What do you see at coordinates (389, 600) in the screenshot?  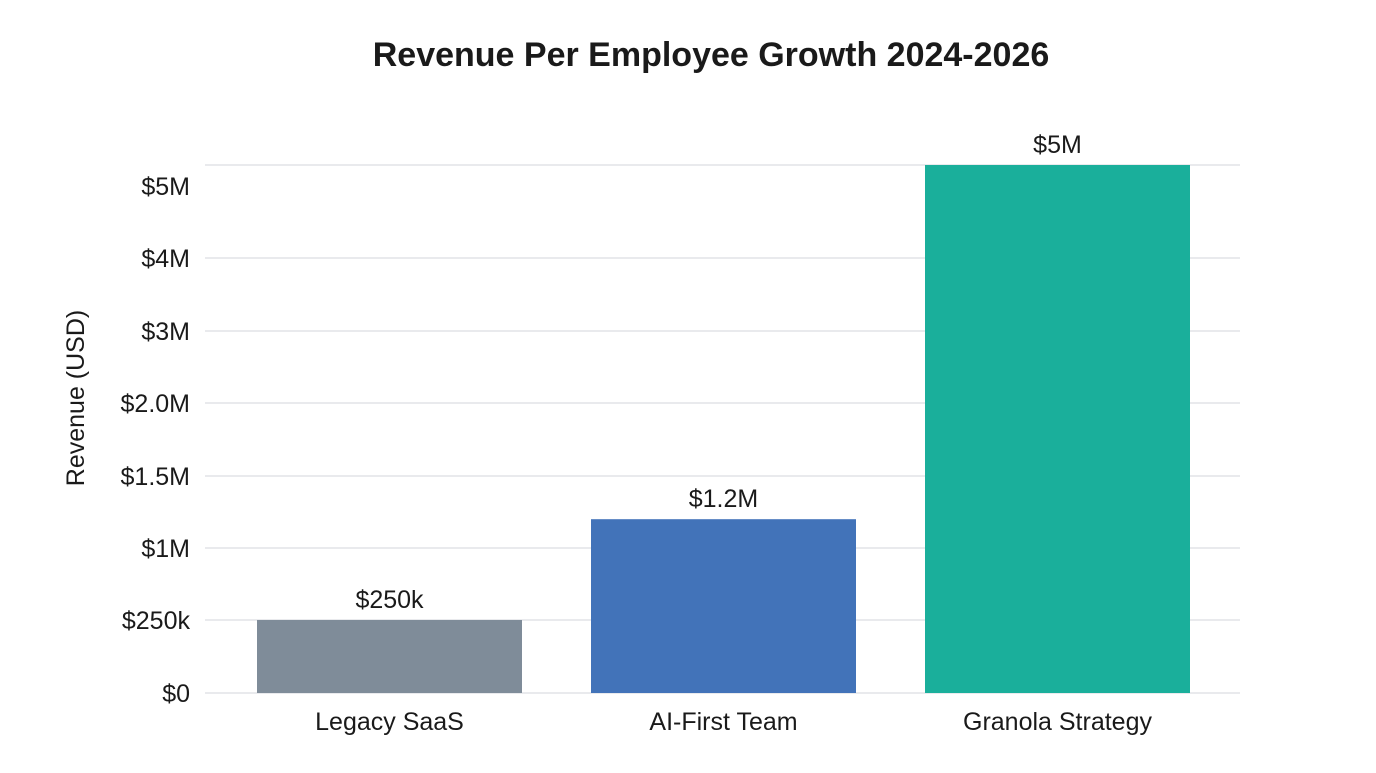 I see `data-label: $250k` at bounding box center [389, 600].